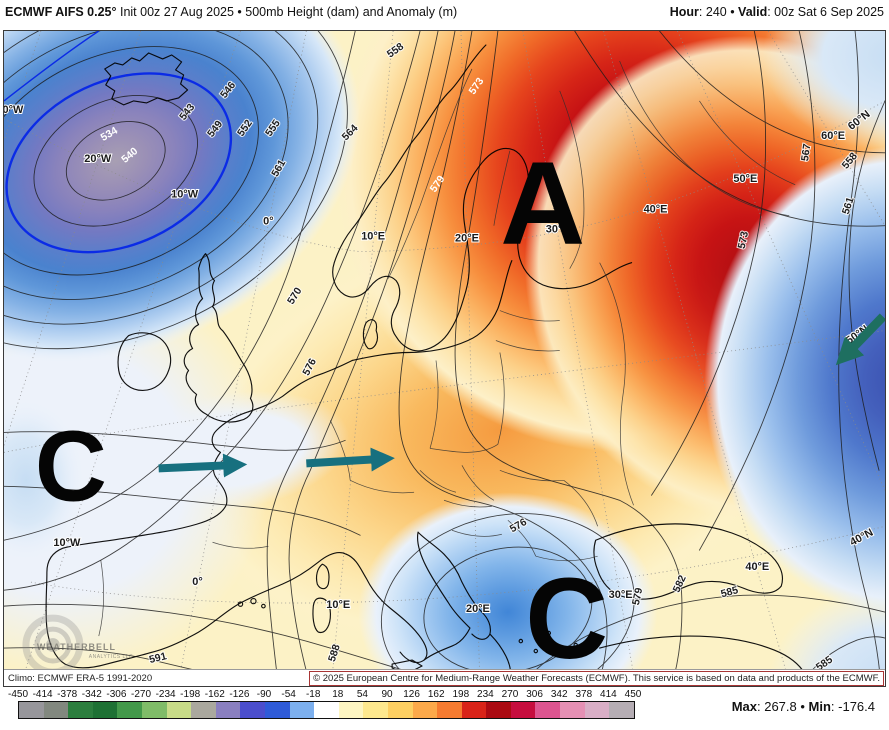 This screenshot has width=889, height=730. What do you see at coordinates (559, 694) in the screenshot?
I see `colorbar-tick: 342` at bounding box center [559, 694].